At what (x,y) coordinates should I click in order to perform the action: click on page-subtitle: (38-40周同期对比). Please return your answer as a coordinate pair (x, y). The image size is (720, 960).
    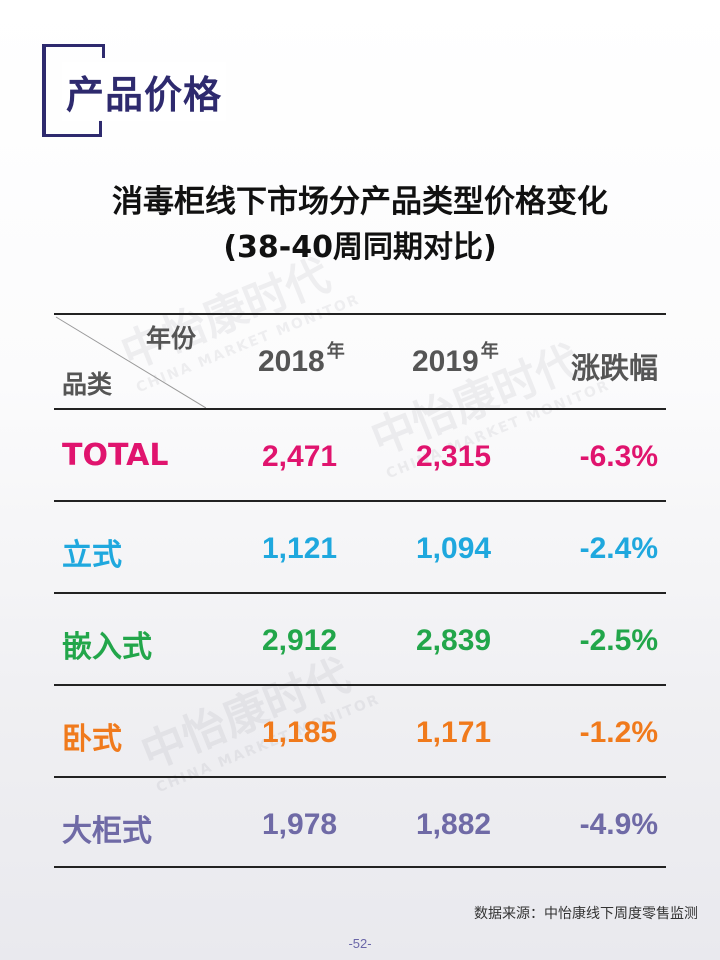
    Looking at the image, I should click on (360, 247).